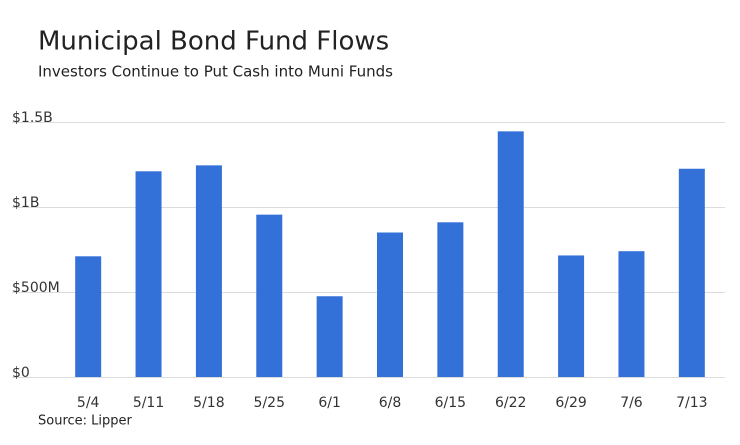  I want to click on x-tick-label: 5/4, so click(88, 403).